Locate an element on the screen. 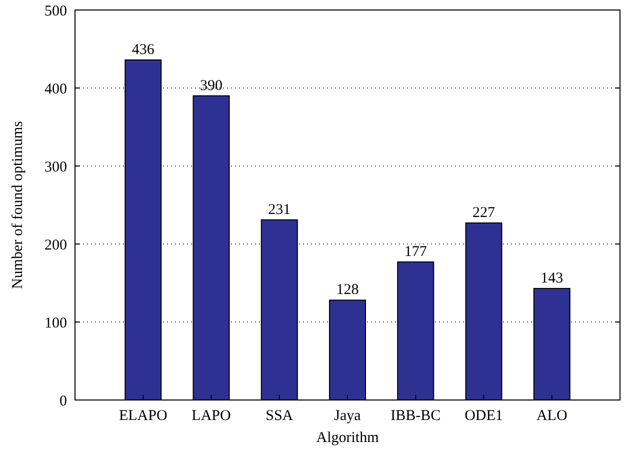 The width and height of the screenshot is (630, 463). x-tick-label: LAPO is located at coordinates (211, 416).